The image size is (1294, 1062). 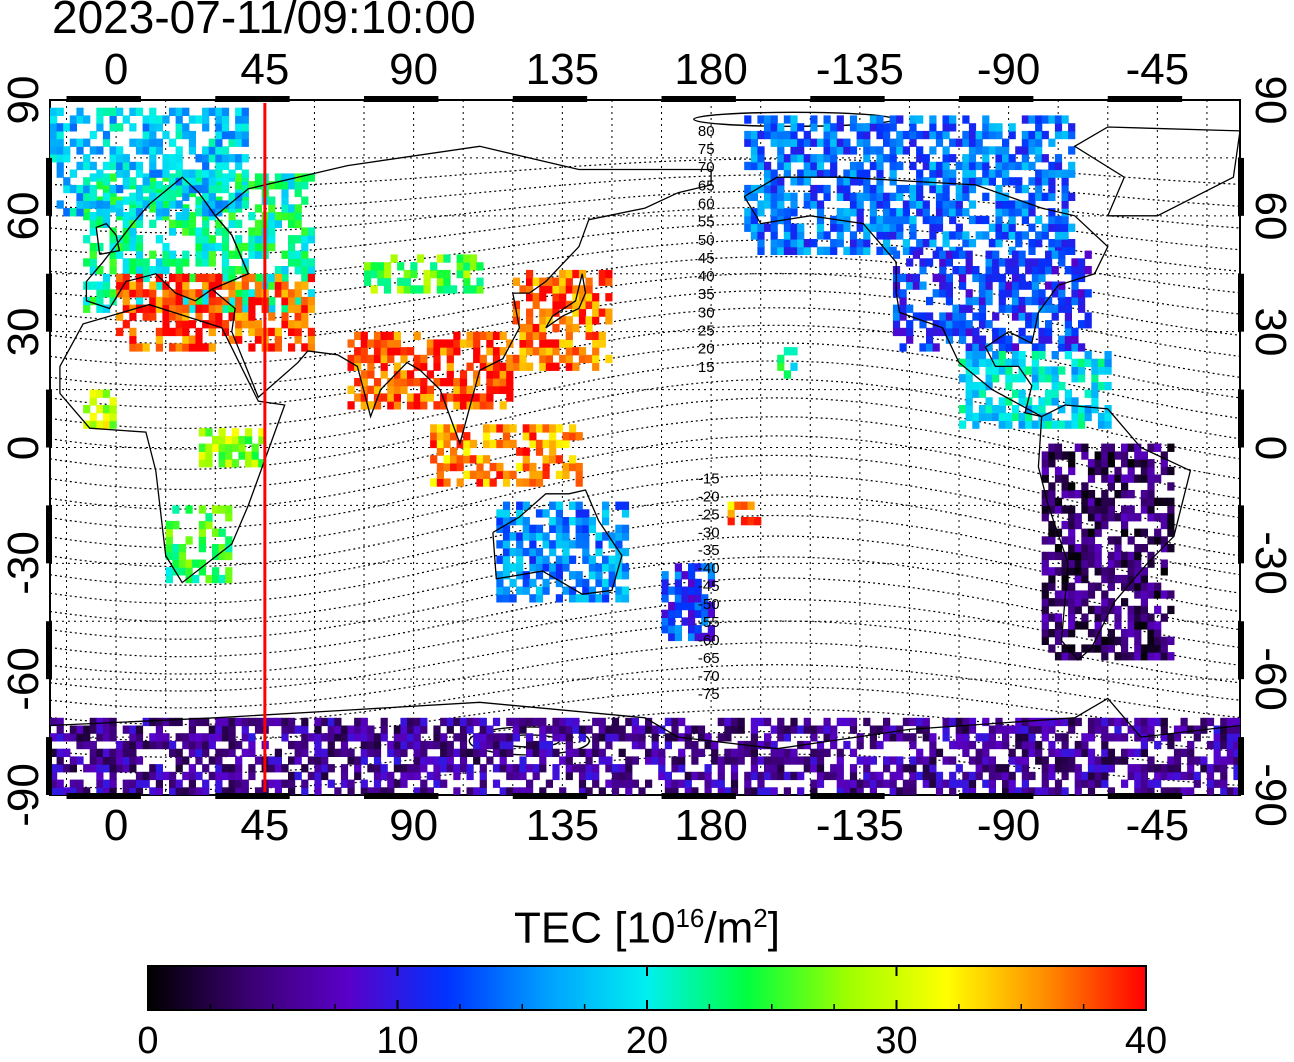 I want to click on edge-bar-left, so click(x=49, y=418).